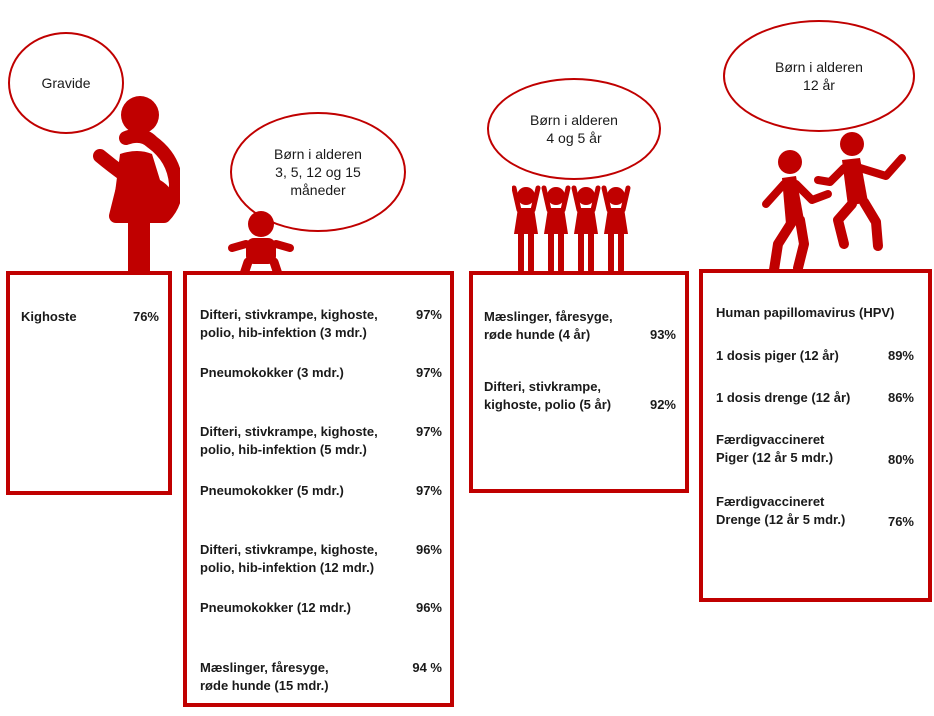  I want to click on vaccine-label: 1 dosis drenge (12 år), so click(783, 397).